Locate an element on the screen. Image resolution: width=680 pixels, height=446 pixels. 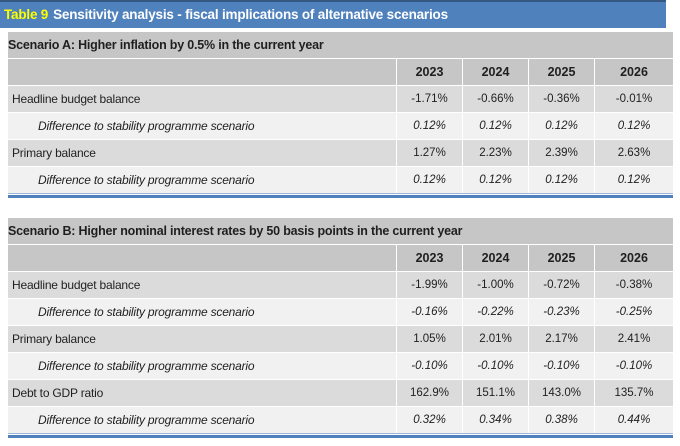
value-cell: 0.44% is located at coordinates (633, 420).